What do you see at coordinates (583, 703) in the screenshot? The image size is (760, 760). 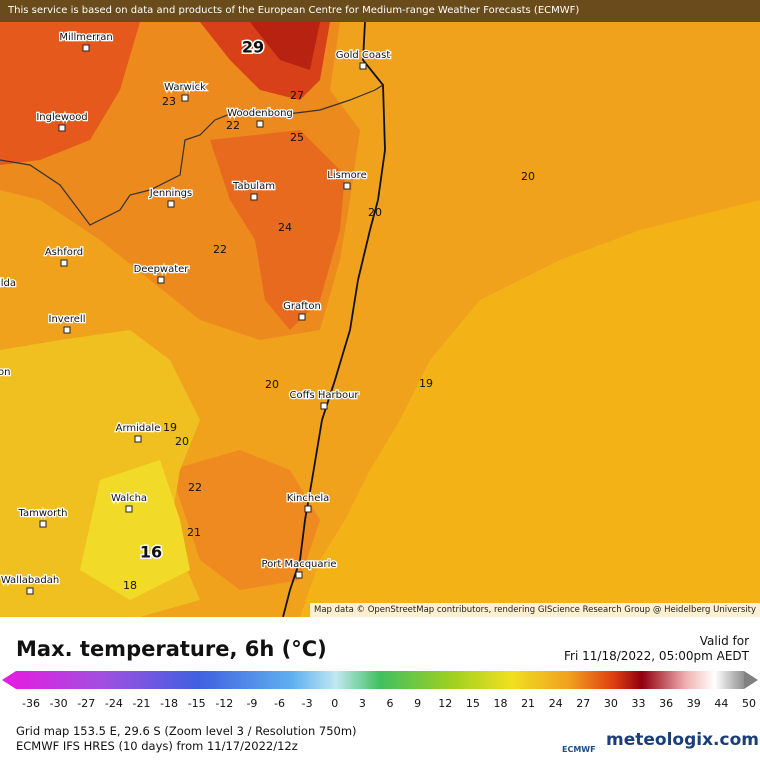 I see `scale-tick-label: 27` at bounding box center [583, 703].